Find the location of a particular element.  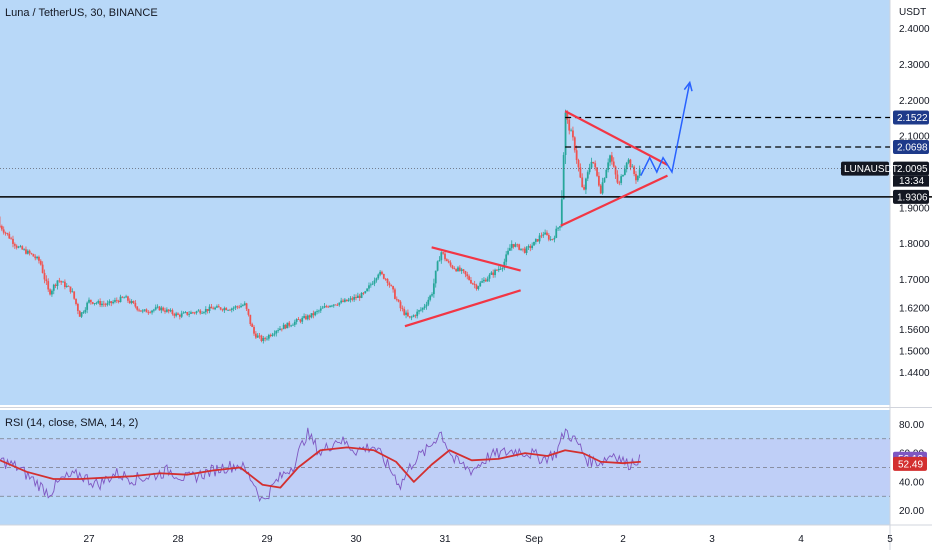

price-tick-label: 1.4400 is located at coordinates (914, 373).